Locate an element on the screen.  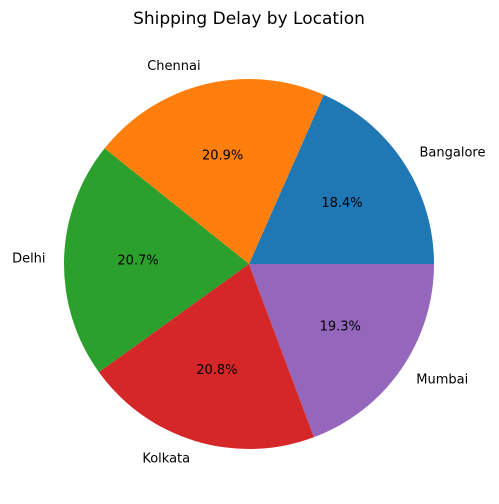
percent-label-kolkata: 20.8% is located at coordinates (216, 370).